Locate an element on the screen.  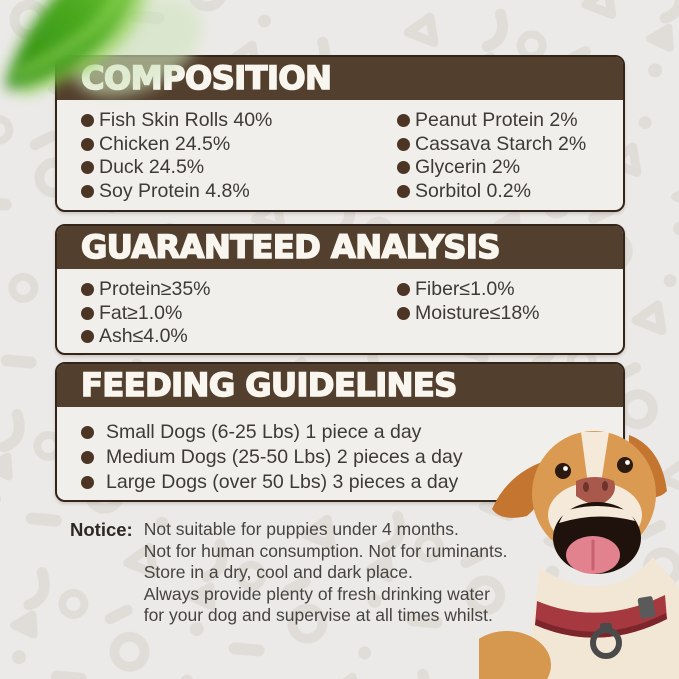
dog-photo is located at coordinates (579, 555).